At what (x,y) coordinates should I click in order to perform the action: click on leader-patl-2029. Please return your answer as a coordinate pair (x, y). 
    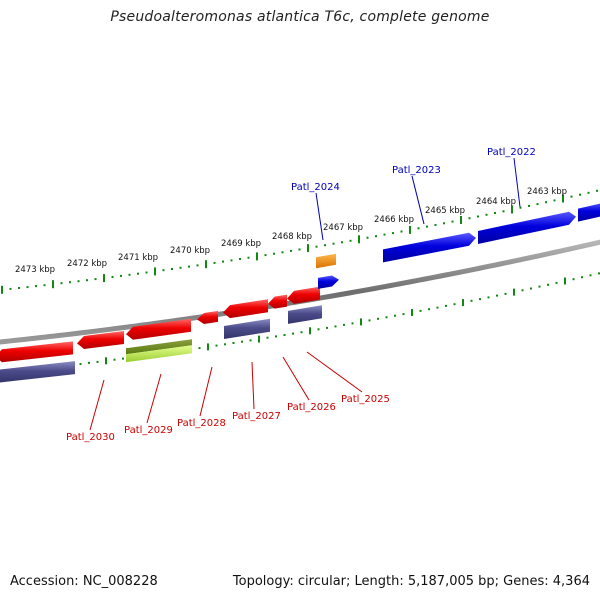
    Looking at the image, I should click on (154, 398).